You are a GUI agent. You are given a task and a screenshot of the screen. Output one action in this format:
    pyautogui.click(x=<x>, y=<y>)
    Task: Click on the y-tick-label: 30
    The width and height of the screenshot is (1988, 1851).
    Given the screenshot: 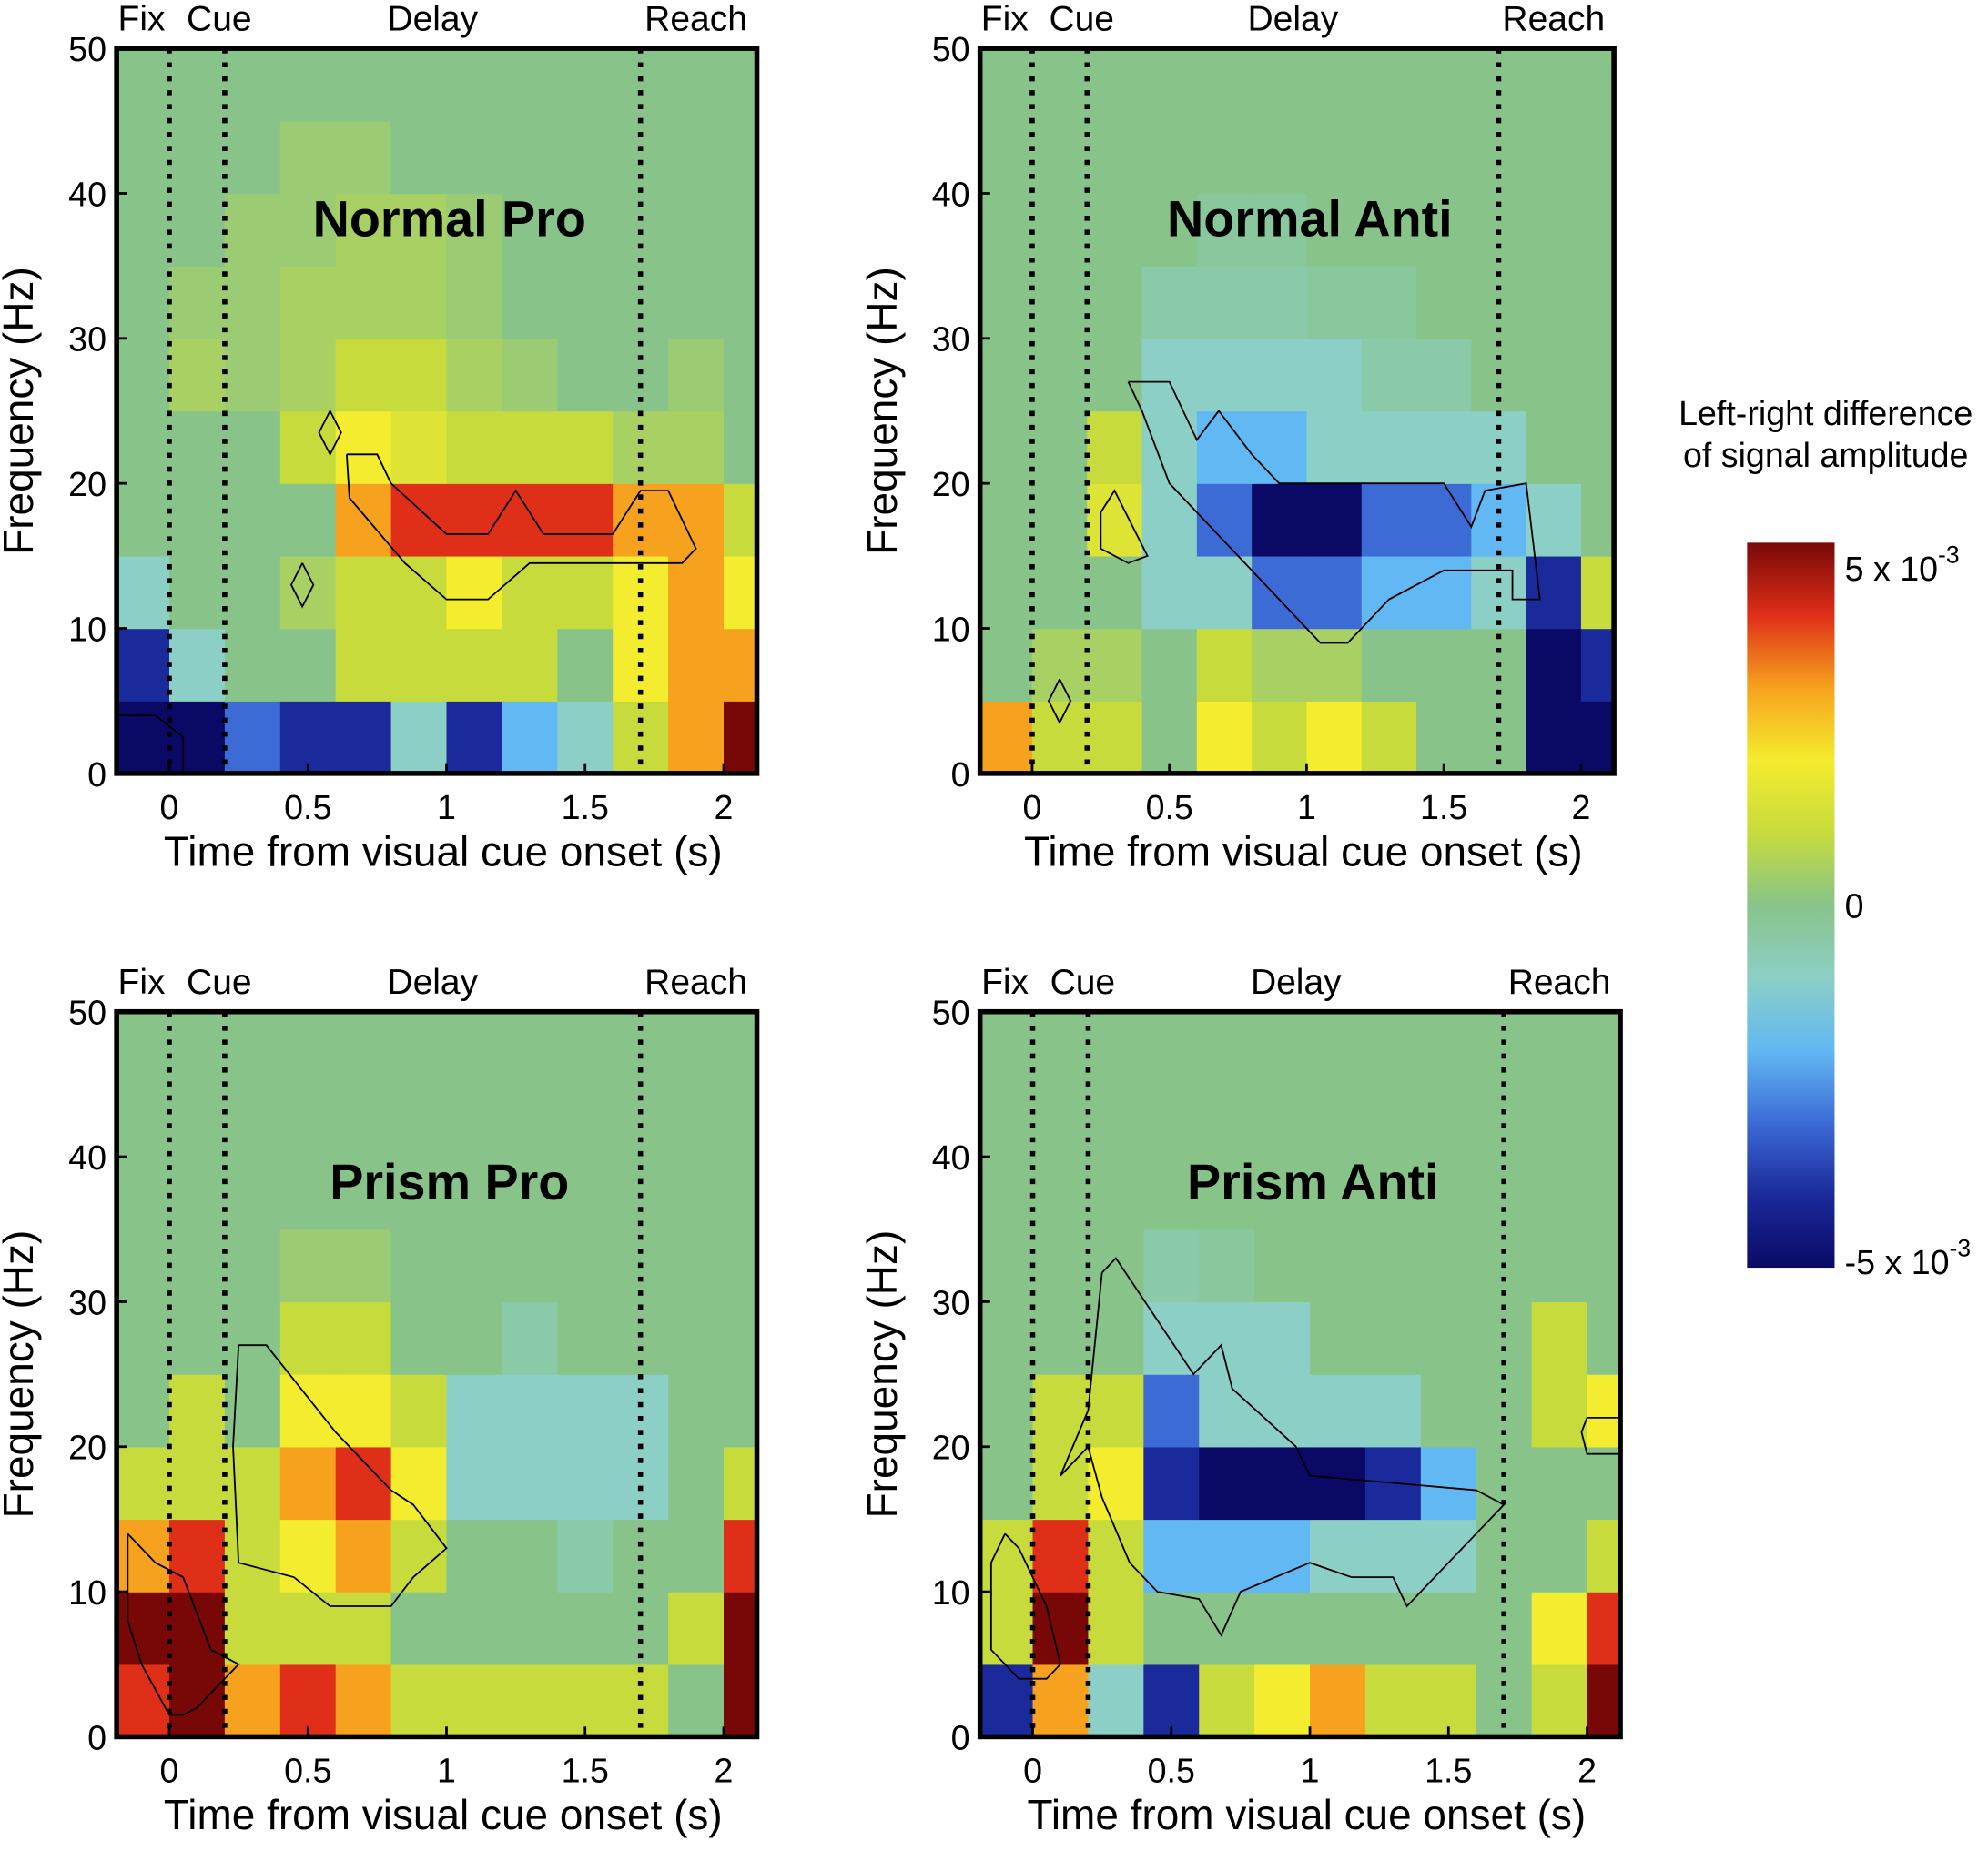 What is the action you would take?
    pyautogui.click(x=951, y=339)
    